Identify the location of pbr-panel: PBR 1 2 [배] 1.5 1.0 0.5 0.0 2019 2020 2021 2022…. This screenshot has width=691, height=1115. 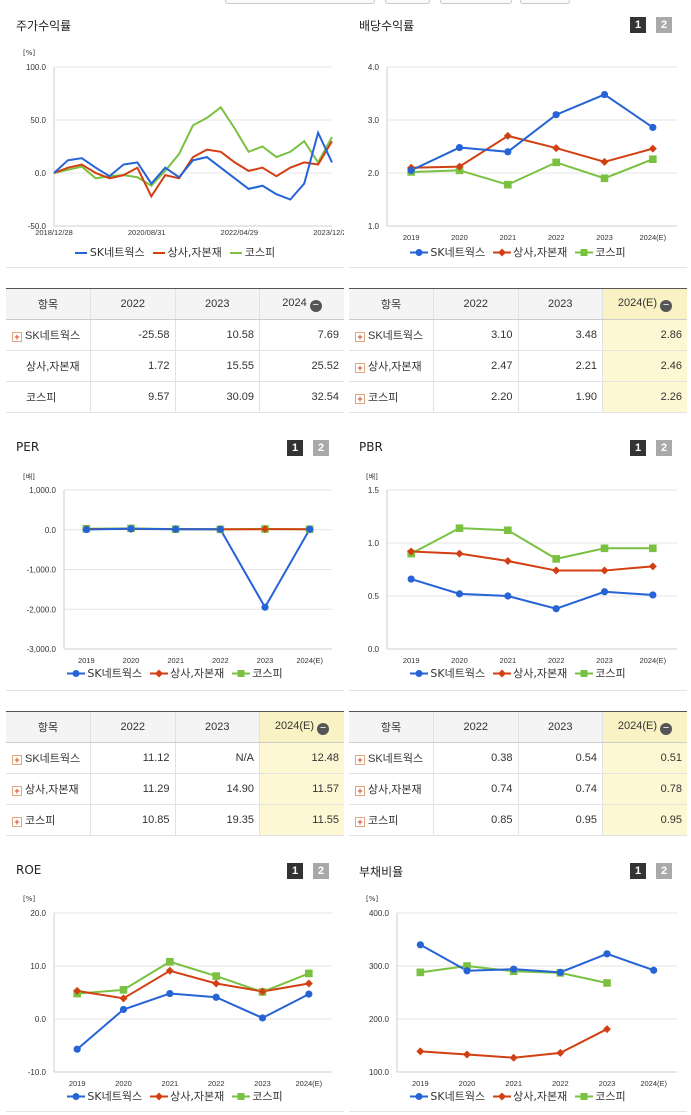
(518, 561).